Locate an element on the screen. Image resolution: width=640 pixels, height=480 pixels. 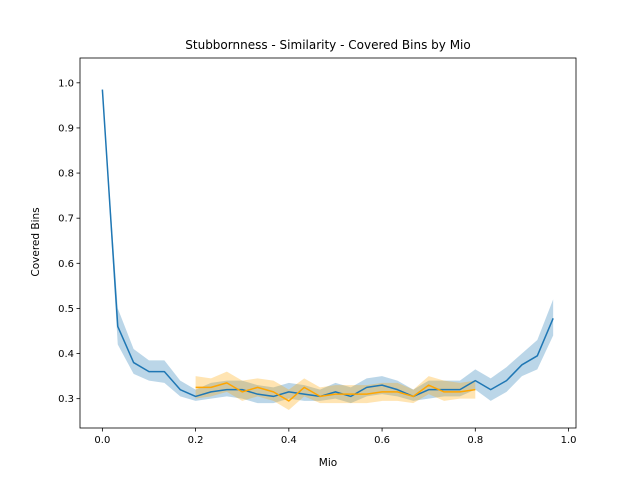
y-tick-label: 0.8 is located at coordinates (66, 174).